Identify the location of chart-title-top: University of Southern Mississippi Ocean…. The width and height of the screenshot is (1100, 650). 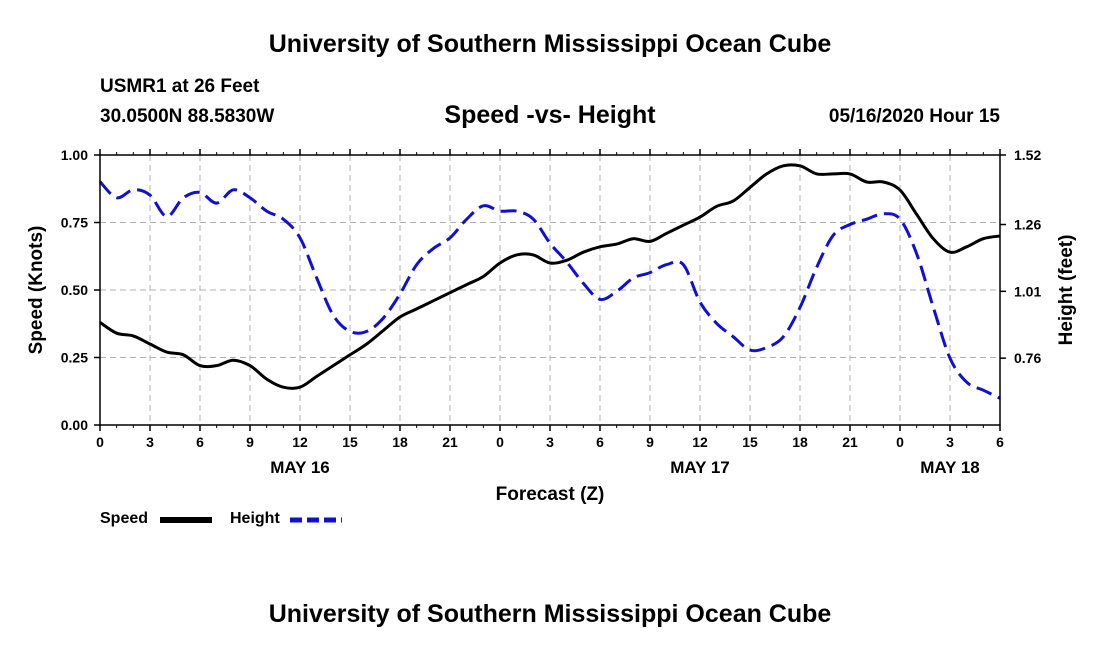
(550, 44).